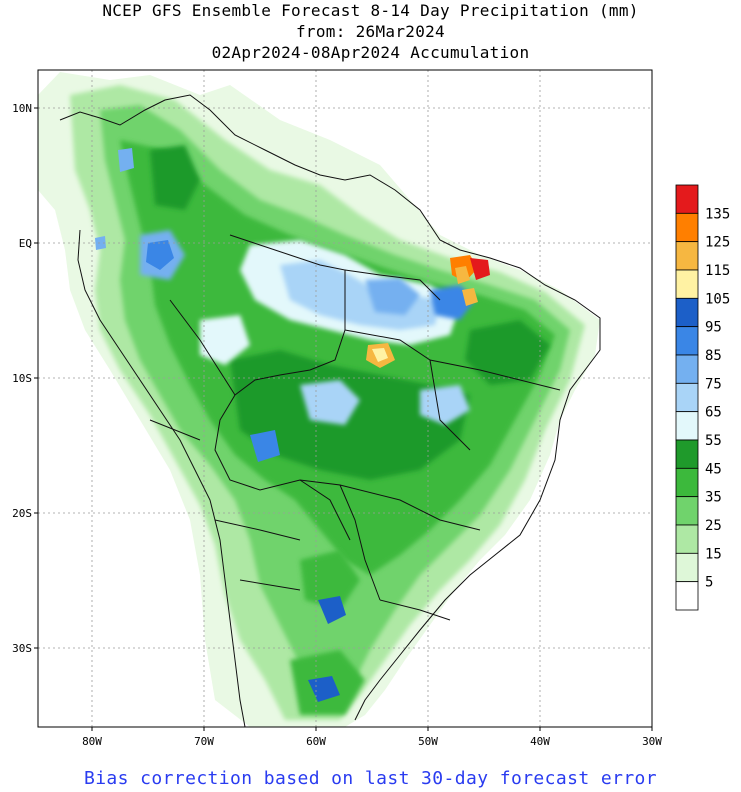  What do you see at coordinates (22, 513) in the screenshot?
I see `lat-label-20s: 20S` at bounding box center [22, 513].